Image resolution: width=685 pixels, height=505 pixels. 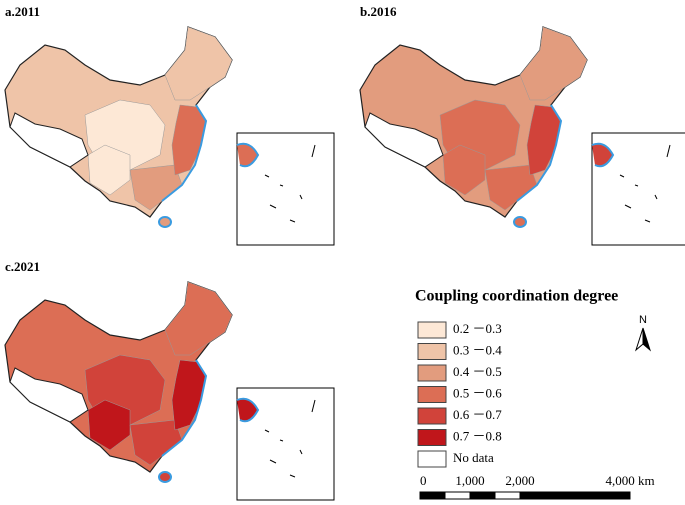 I want to click on legend-label: 0.4 －0.5, so click(x=477, y=371).